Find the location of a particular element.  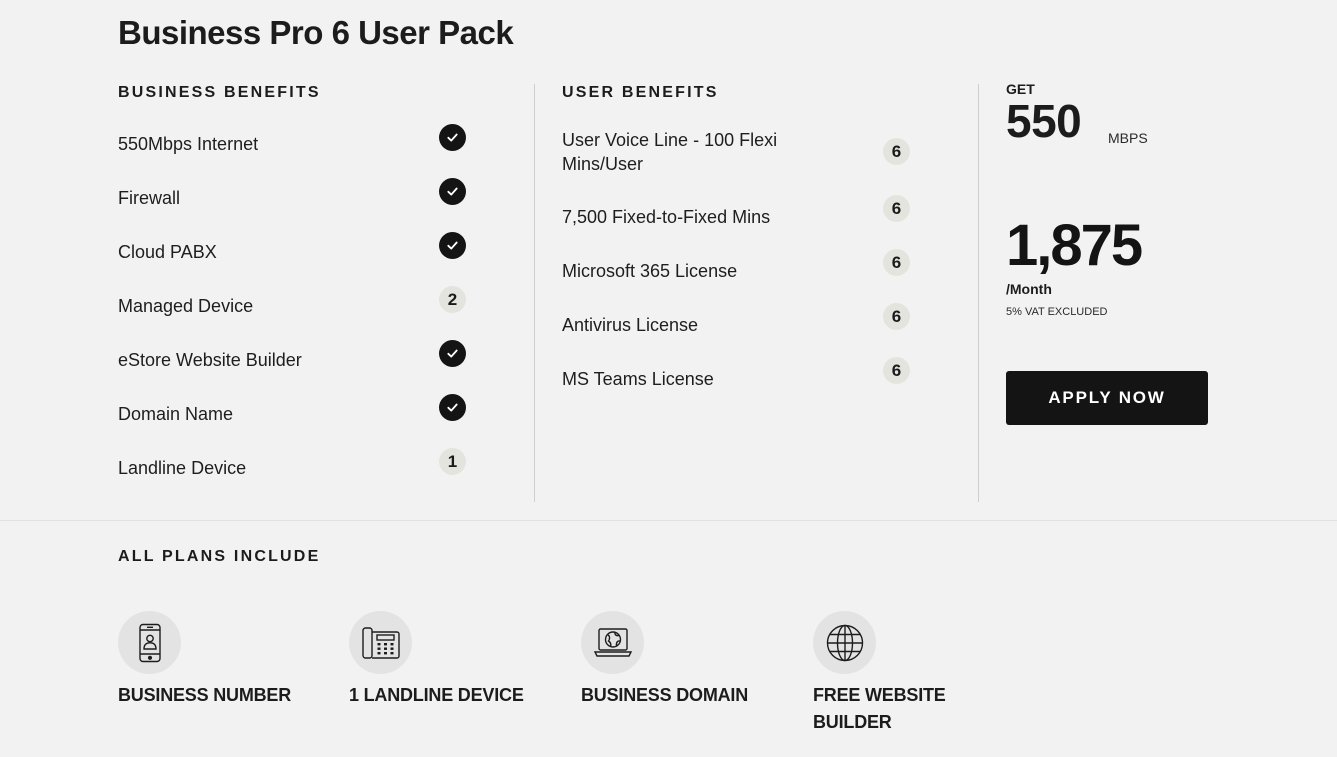

list-item: User Voice Line - 100 Flexi Mins/User 6 is located at coordinates (737, 166).